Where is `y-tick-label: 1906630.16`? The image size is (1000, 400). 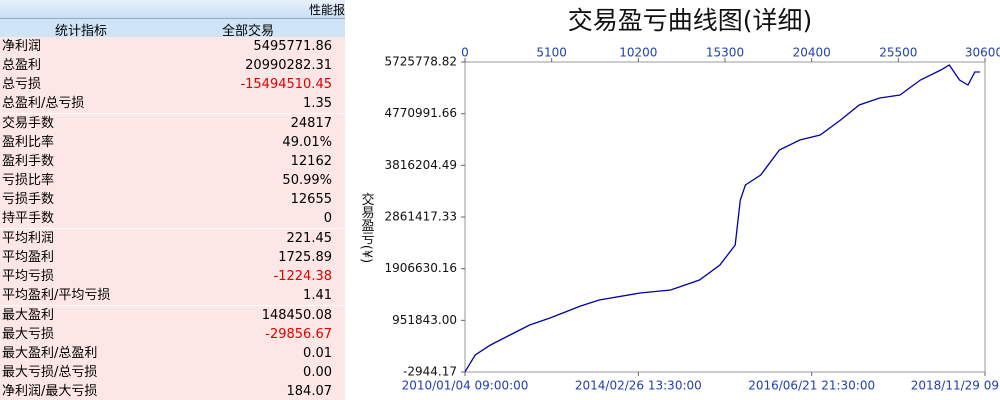
y-tick-label: 1906630.16 is located at coordinates (420, 268).